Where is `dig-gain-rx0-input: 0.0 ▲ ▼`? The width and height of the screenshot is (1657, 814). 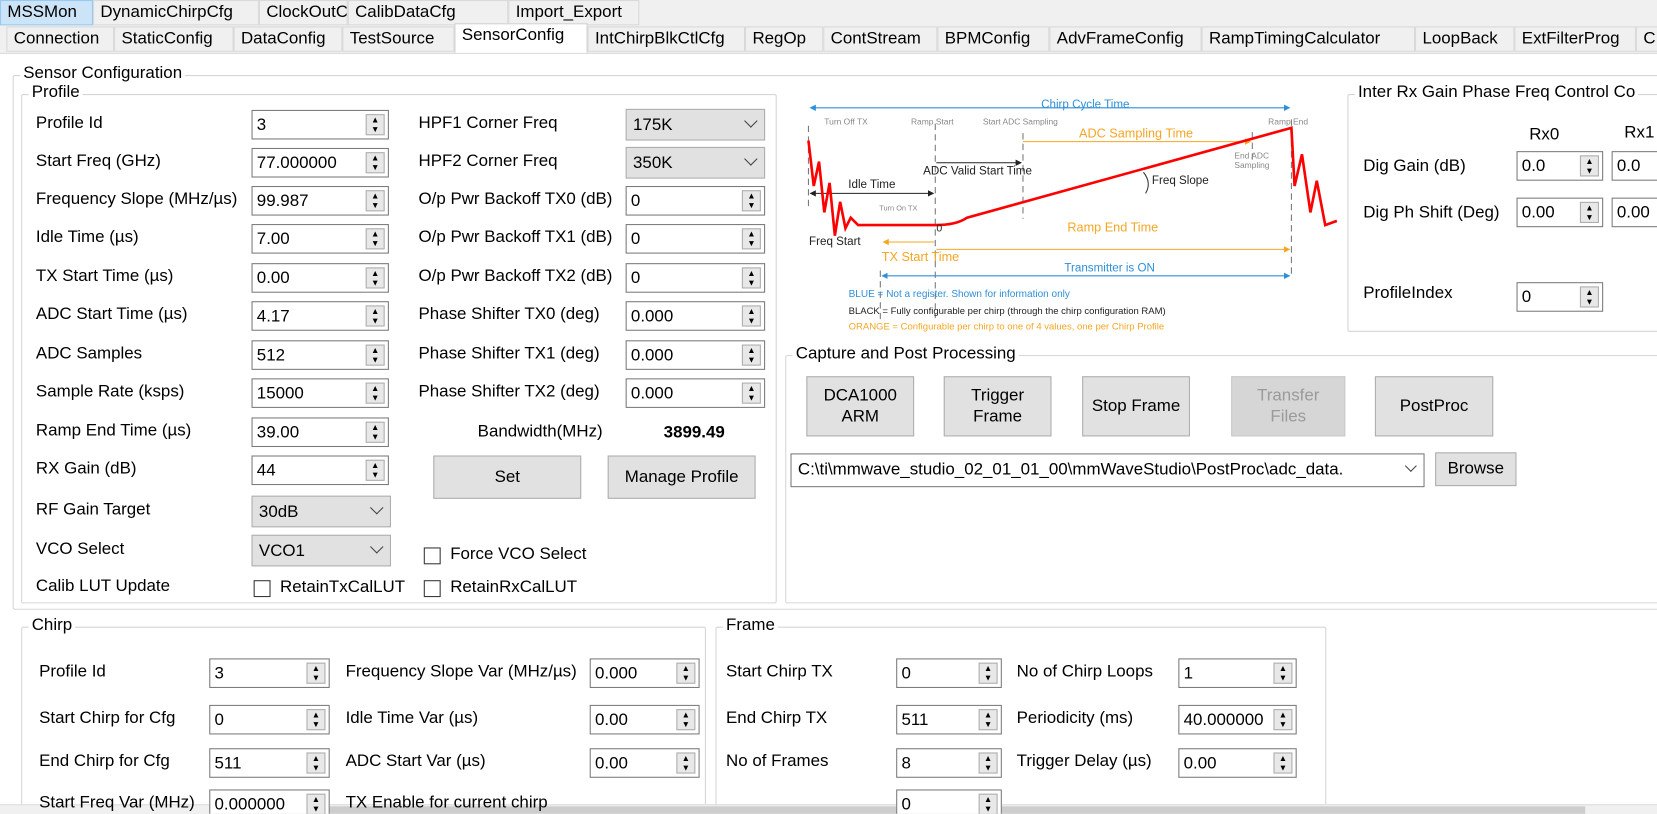 dig-gain-rx0-input: 0.0 ▲ ▼ is located at coordinates (1560, 166).